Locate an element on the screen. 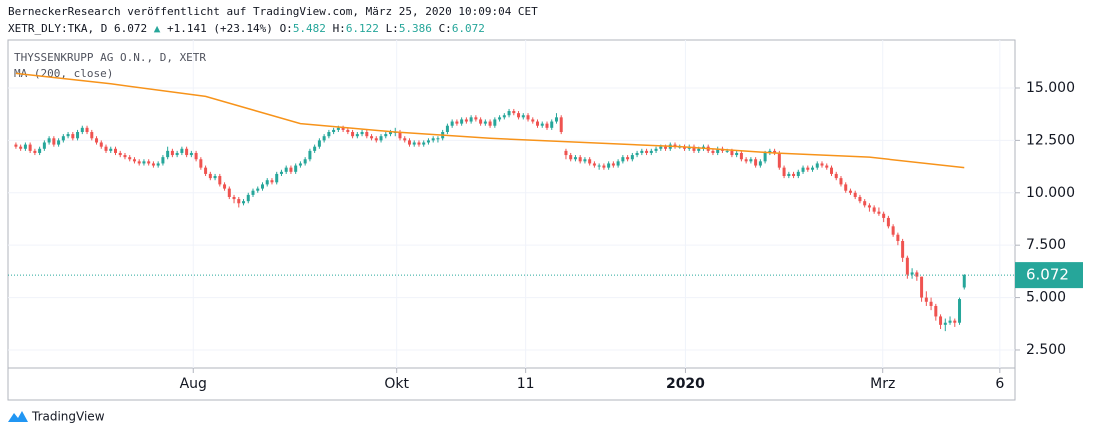  brand: TradingView is located at coordinates (68, 417).